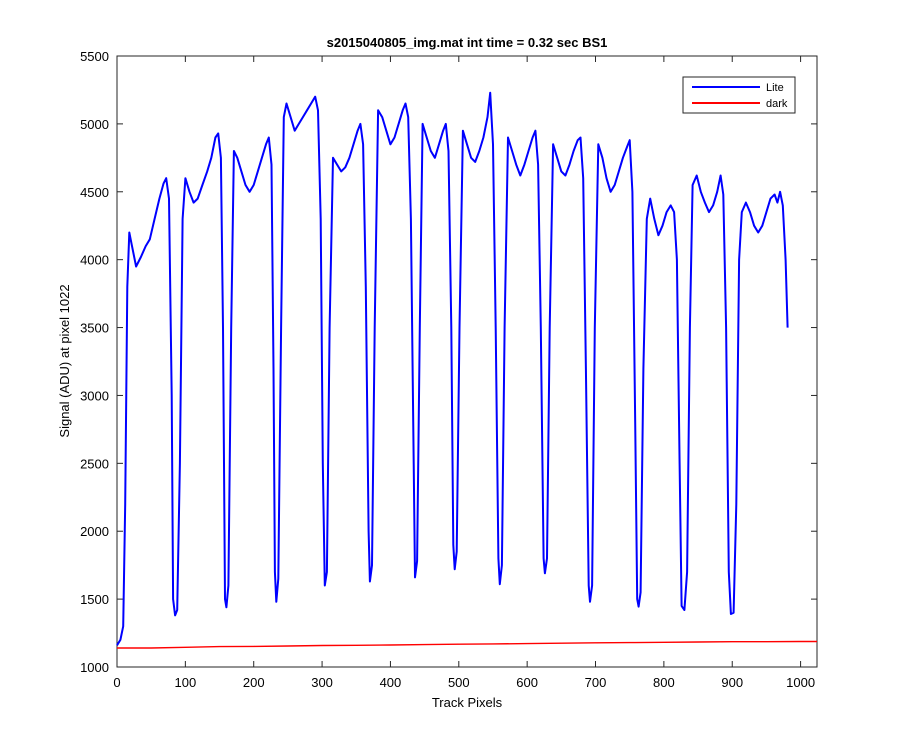  What do you see at coordinates (94, 56) in the screenshot?
I see `y-tick-label: 5500` at bounding box center [94, 56].